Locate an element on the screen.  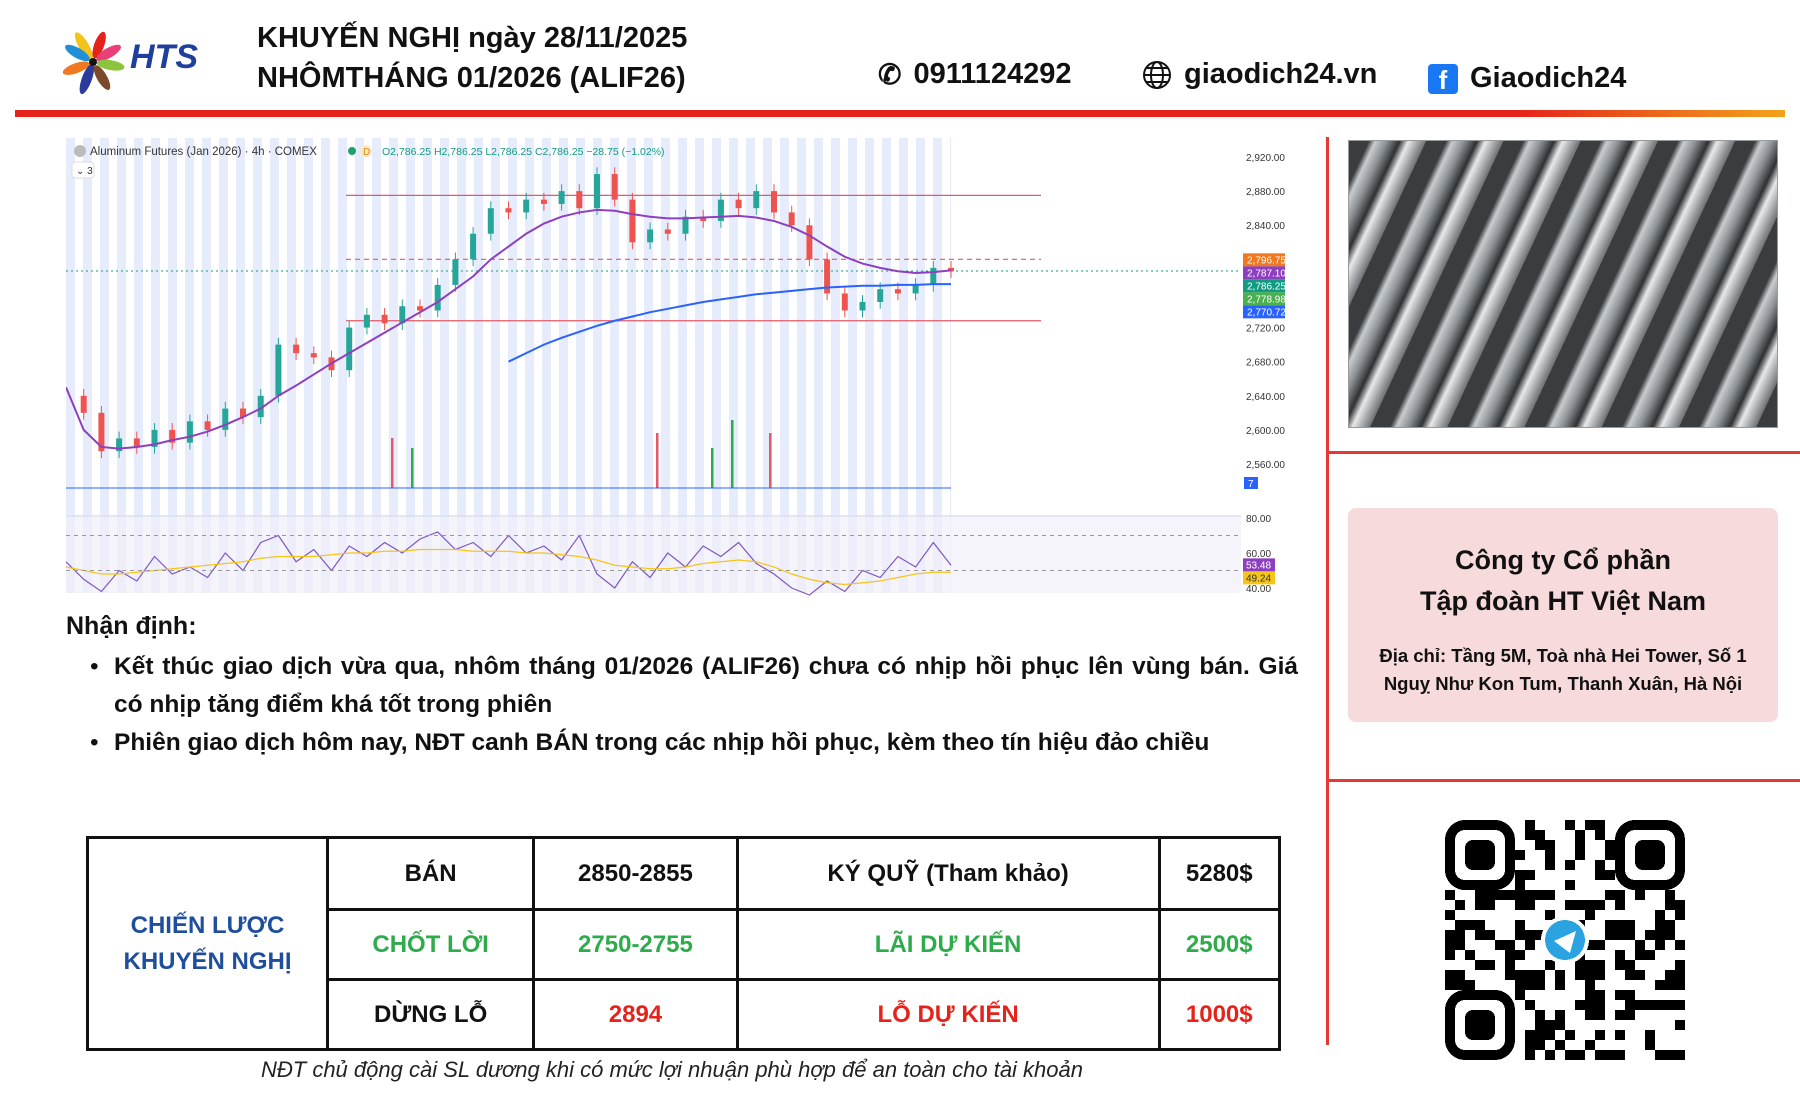
symbol-title: Aluminum Futures (Jan 2026) · 4h · COMEX is located at coordinates (203, 152).